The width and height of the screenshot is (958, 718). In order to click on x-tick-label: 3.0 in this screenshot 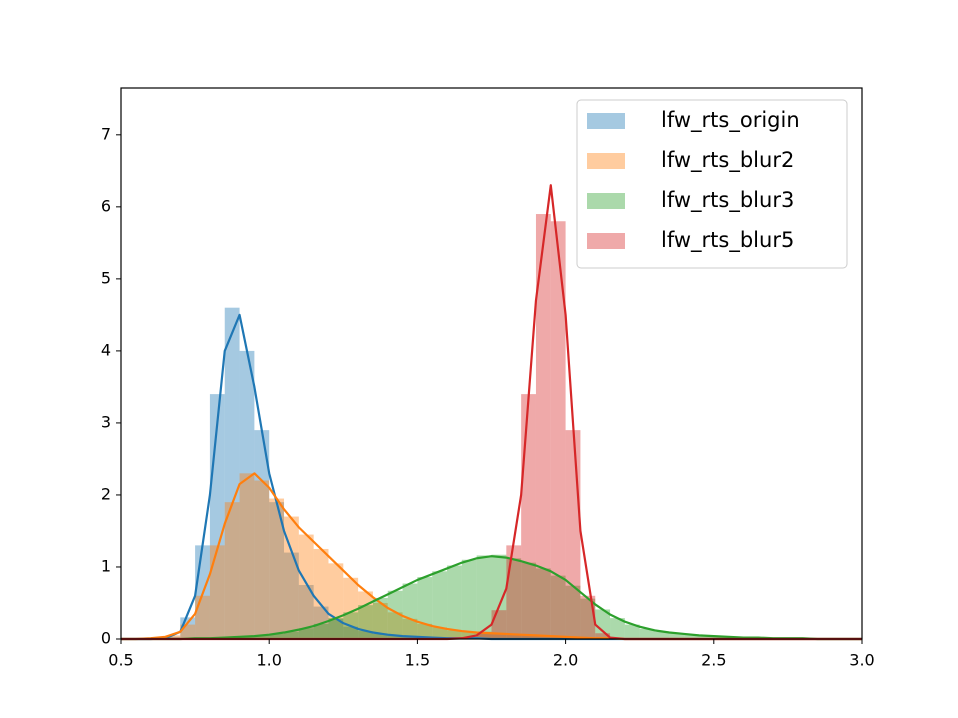, I will do `click(861, 660)`.